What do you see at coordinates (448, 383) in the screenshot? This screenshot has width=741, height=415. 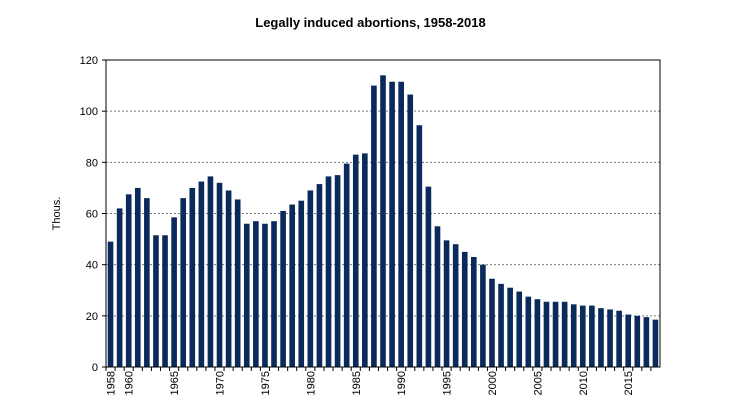 I see `x-tick-label: 1995` at bounding box center [448, 383].